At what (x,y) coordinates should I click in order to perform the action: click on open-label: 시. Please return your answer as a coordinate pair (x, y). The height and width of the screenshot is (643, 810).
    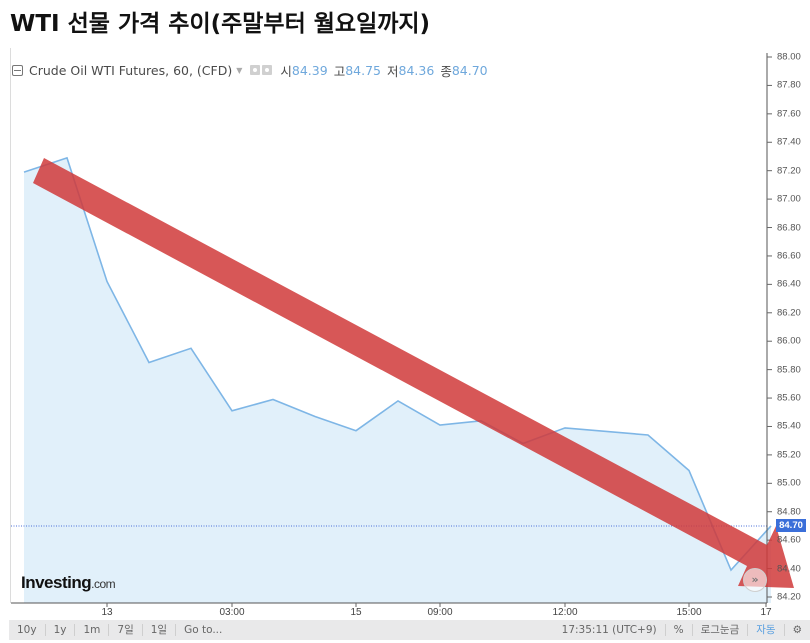
    Looking at the image, I should click on (286, 71).